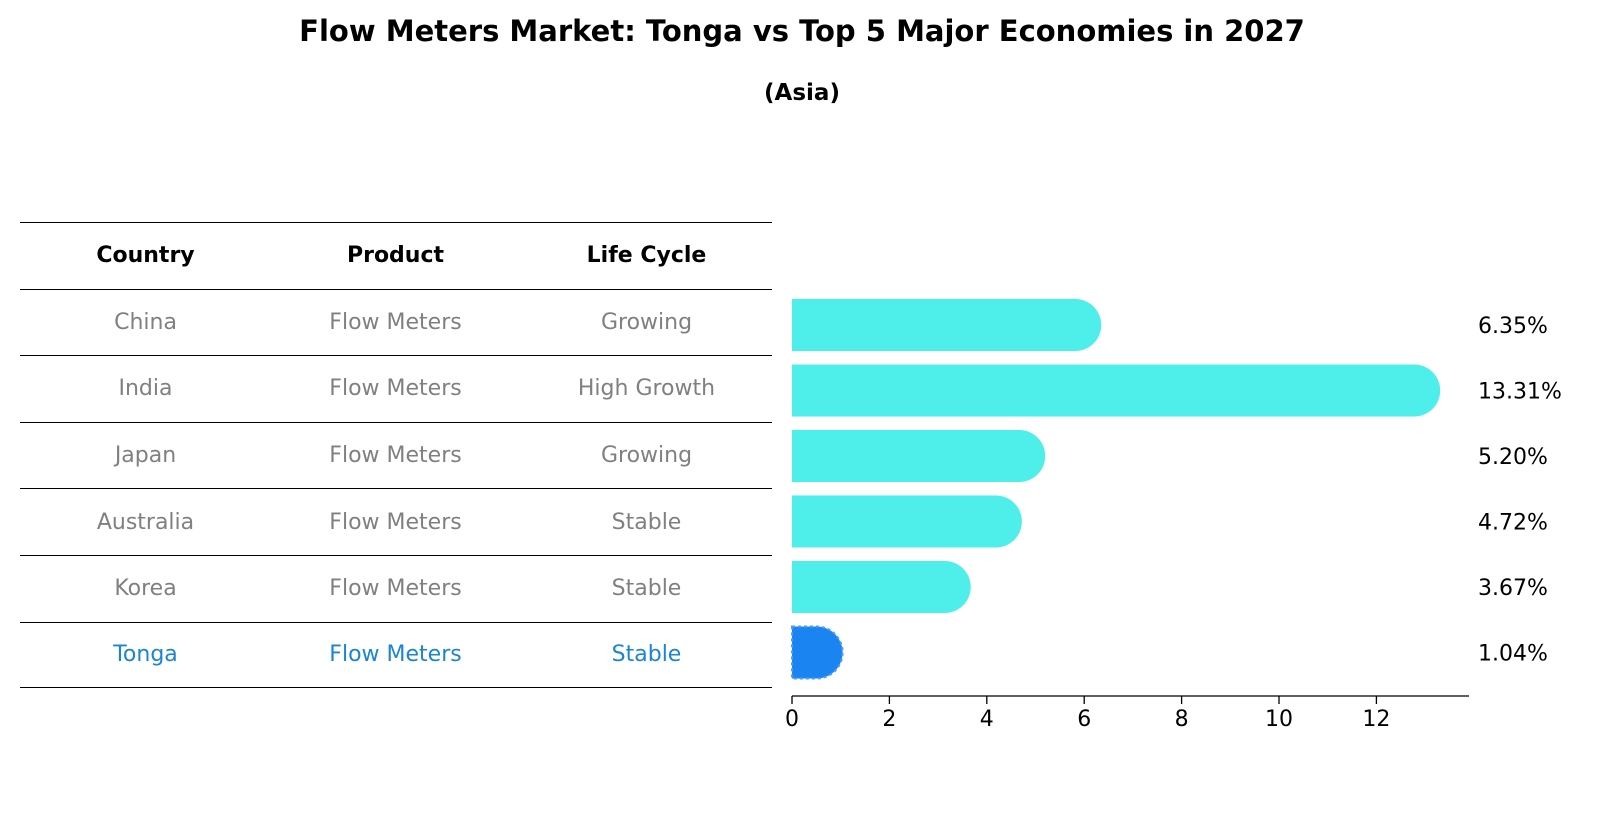 The width and height of the screenshot is (1604, 823). Describe the element at coordinates (802, 93) in the screenshot. I see `chart-subtitle: (Asia)` at that location.